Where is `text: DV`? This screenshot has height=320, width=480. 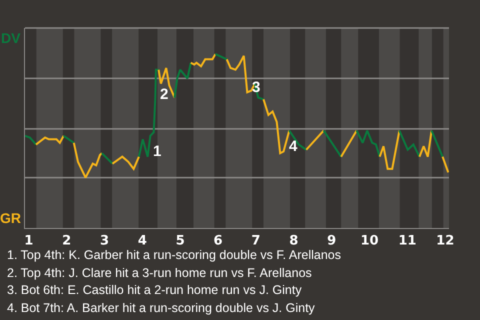
text: DV is located at coordinates (11, 38).